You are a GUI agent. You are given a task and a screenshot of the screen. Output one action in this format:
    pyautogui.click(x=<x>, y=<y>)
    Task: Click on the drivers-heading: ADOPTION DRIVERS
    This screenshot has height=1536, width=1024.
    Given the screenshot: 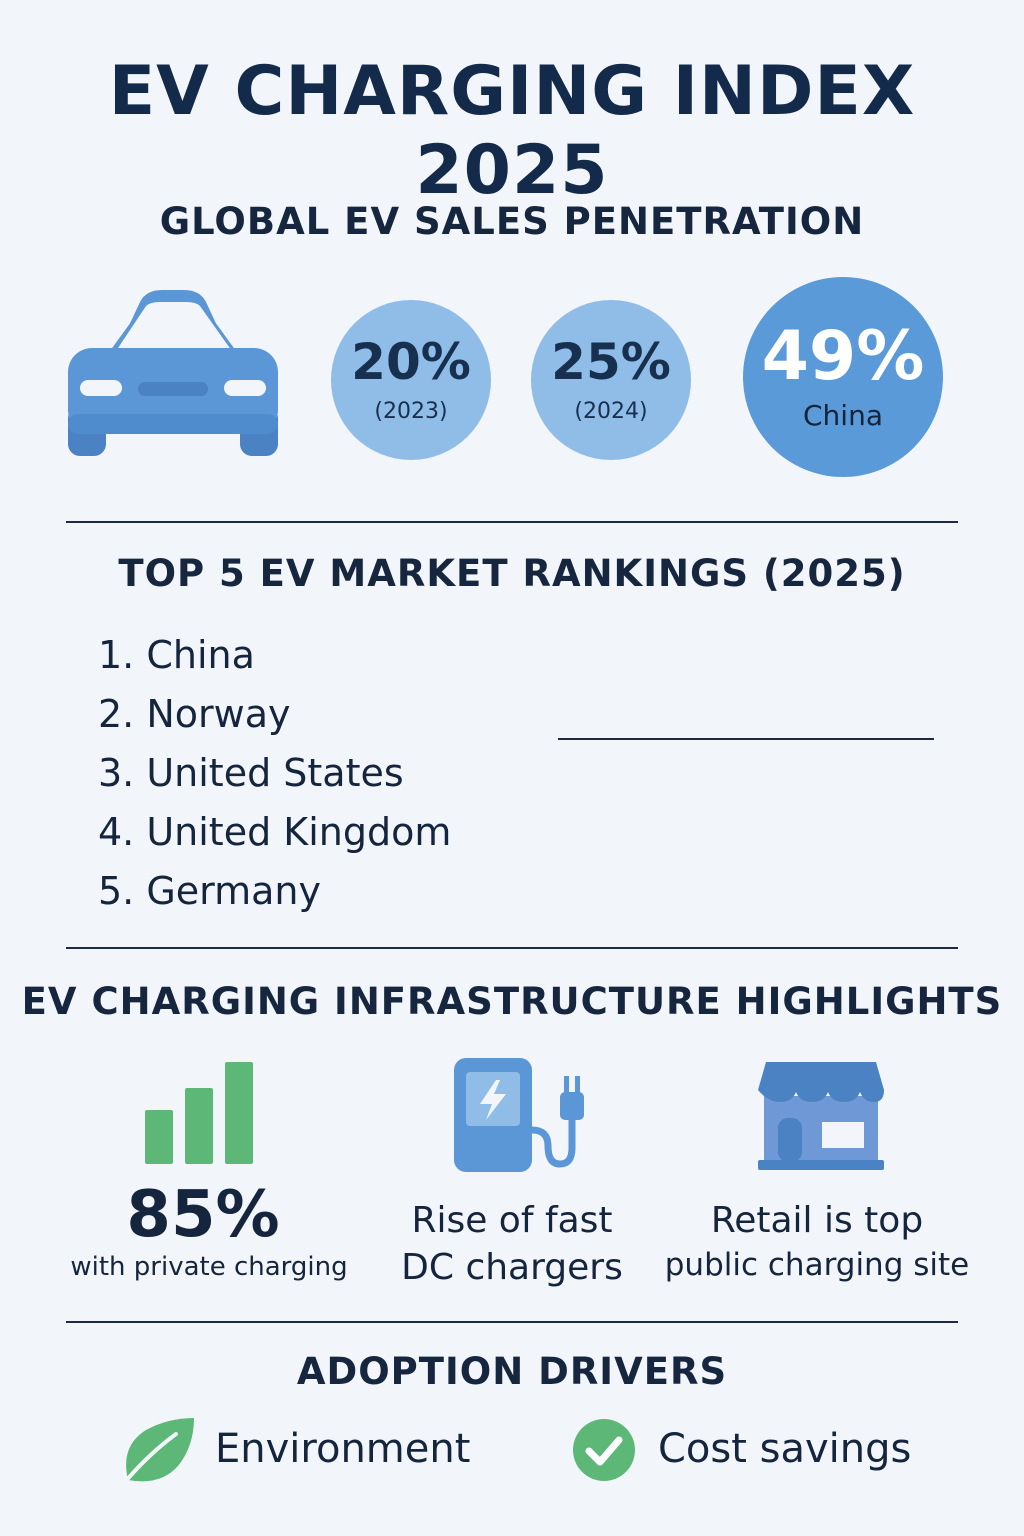 What is the action you would take?
    pyautogui.click(x=512, y=1371)
    